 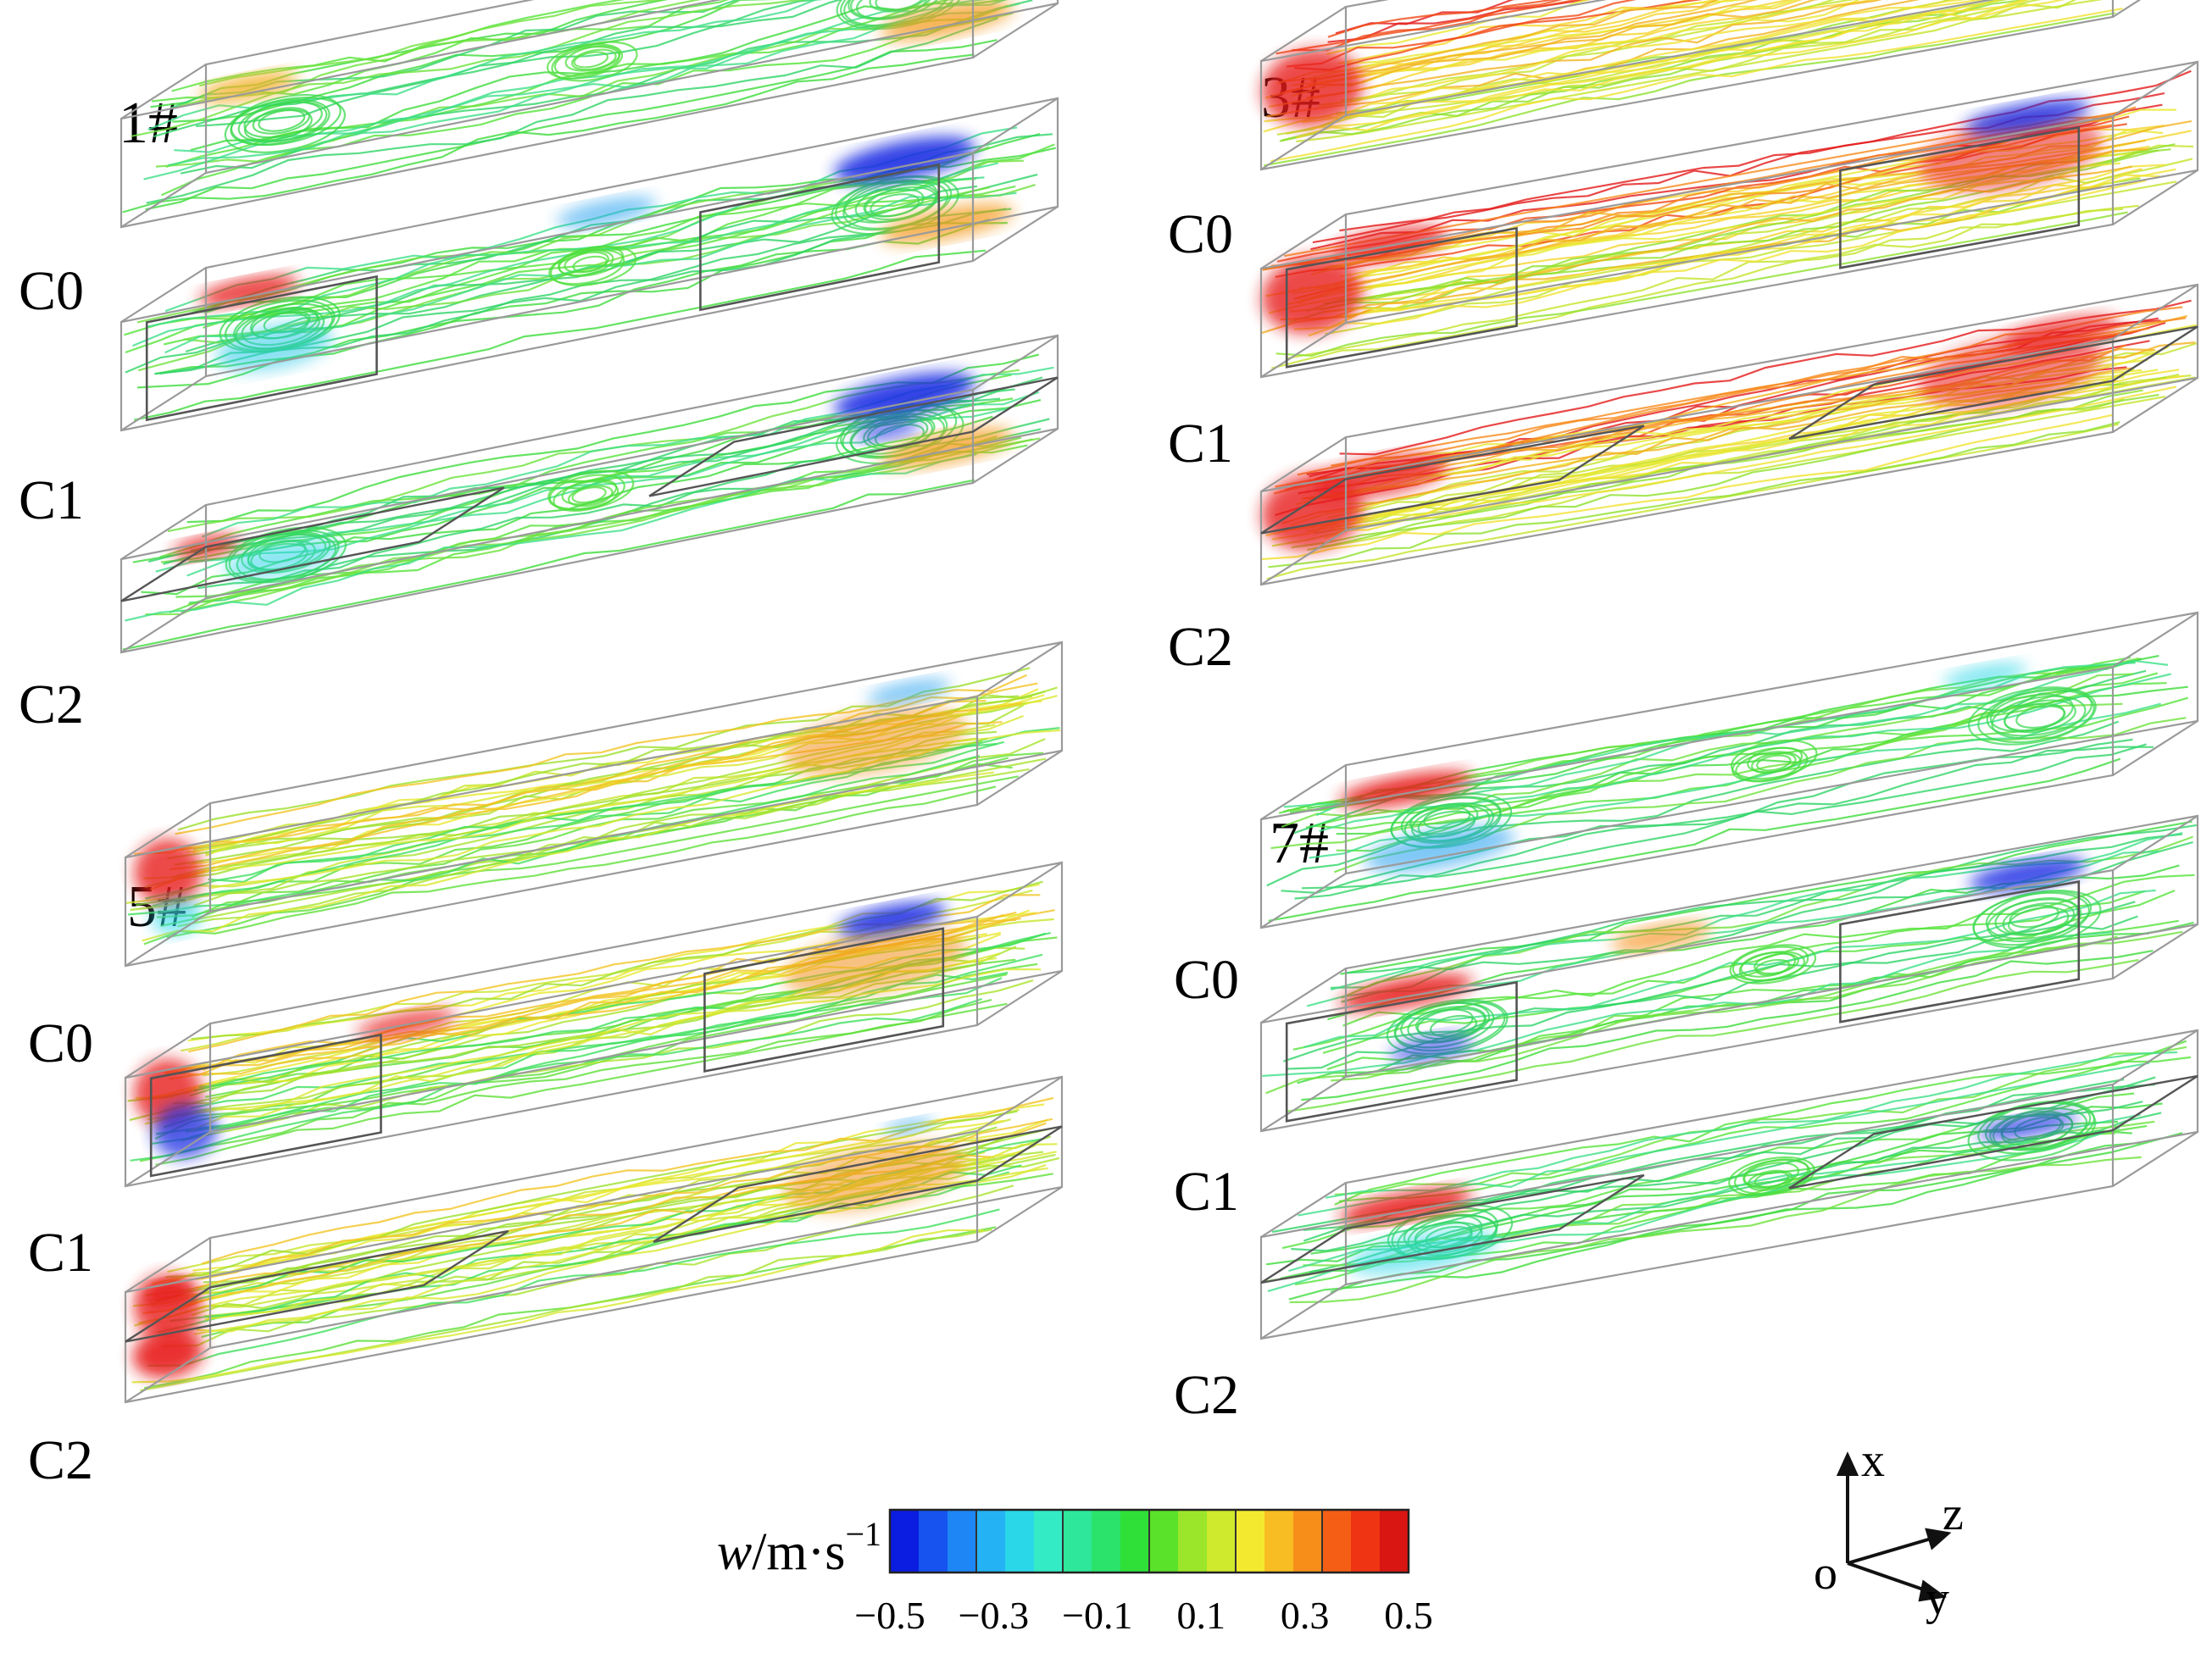 What do you see at coordinates (1200, 647) in the screenshot?
I see `case-label-3-C2: C2` at bounding box center [1200, 647].